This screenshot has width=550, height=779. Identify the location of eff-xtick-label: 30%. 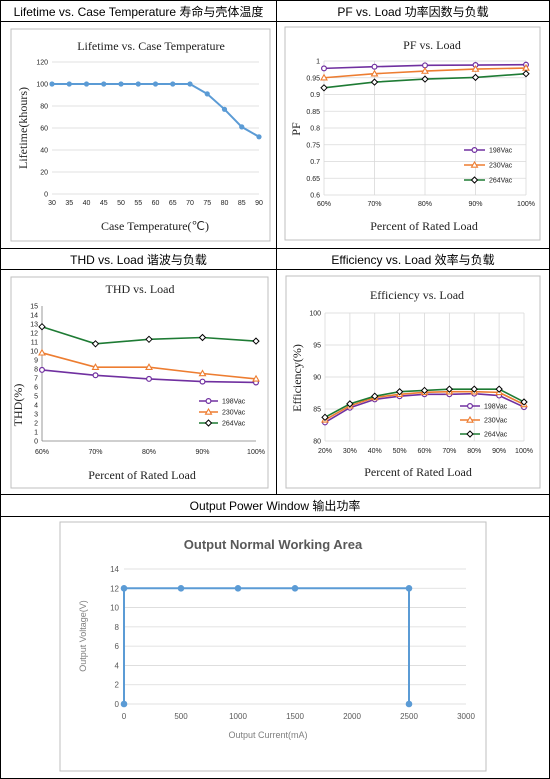
(350, 451).